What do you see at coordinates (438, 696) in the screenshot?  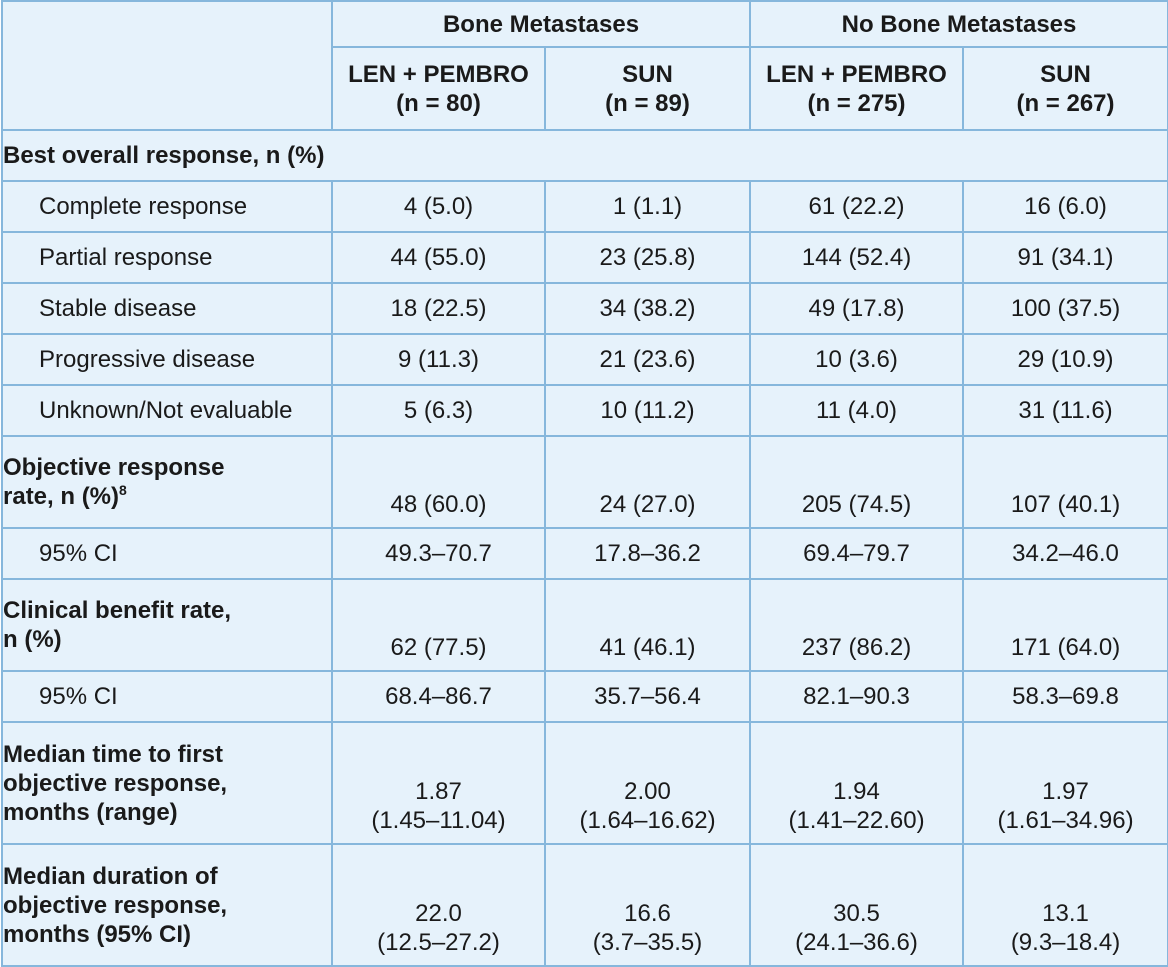 I see `table-cell: 68.4–86.7` at bounding box center [438, 696].